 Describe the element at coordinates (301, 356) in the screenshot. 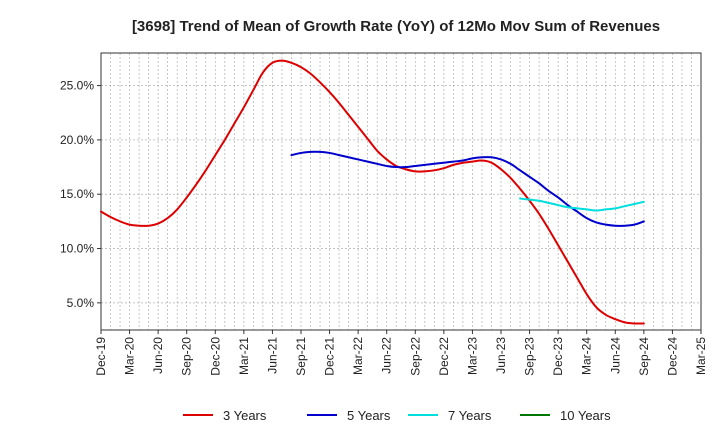

I see `x-tick-label: Sep-21` at that location.